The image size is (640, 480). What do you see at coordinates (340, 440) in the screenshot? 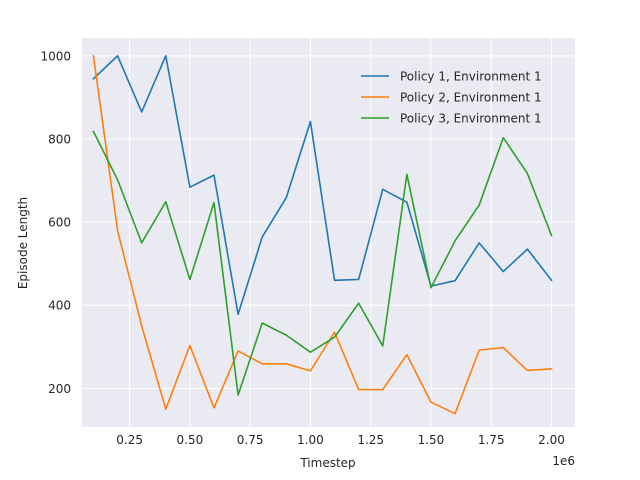
I see `x-axis-ticks: 0.25 0.50 0.75 1.00 1.25 1.50 1.75 2.00` at bounding box center [340, 440].